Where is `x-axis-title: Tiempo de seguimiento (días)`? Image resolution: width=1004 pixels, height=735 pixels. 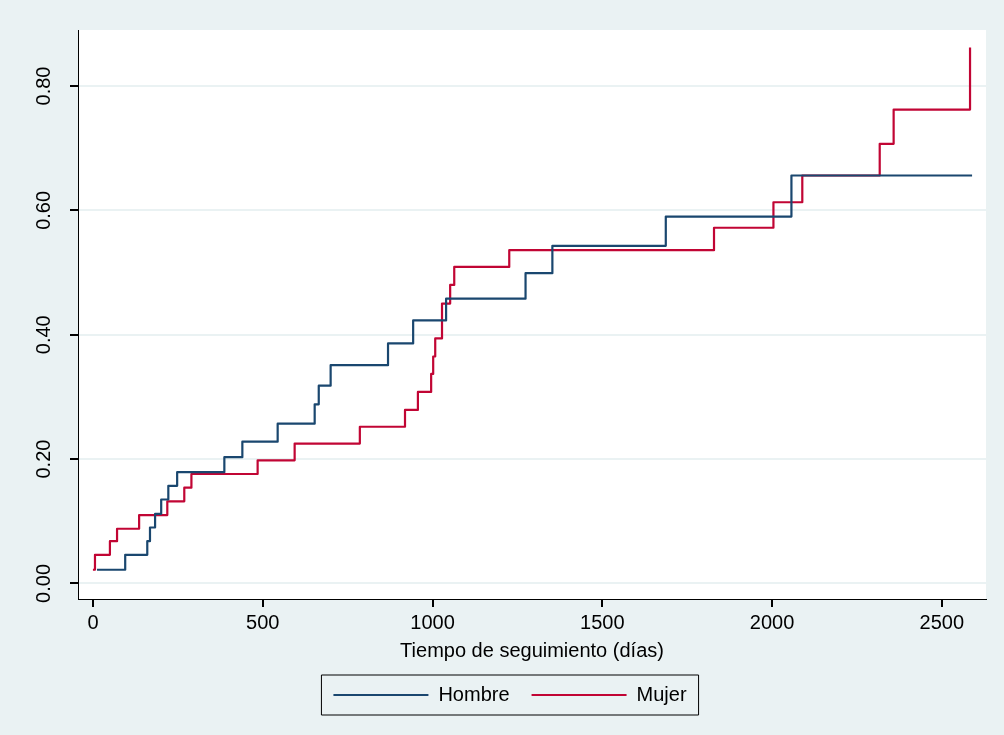 x-axis-title: Tiempo de seguimiento (días) is located at coordinates (532, 649).